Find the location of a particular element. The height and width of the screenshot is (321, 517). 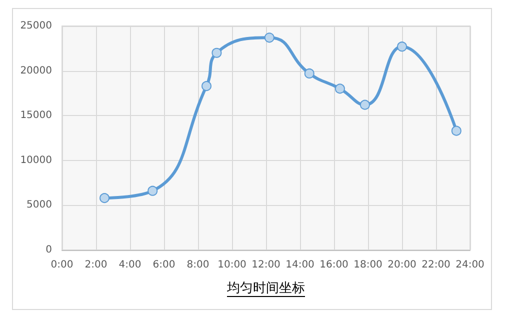

x-tick-label: 2:00 is located at coordinates (96, 265).